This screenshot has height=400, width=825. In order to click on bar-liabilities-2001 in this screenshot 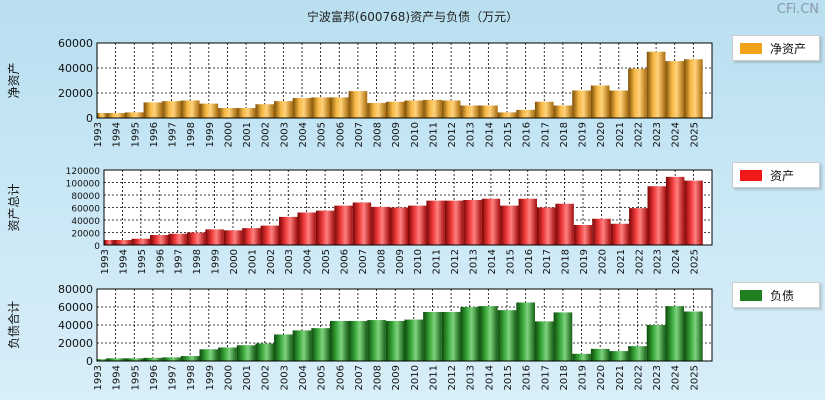, I will do `click(246, 353)`.